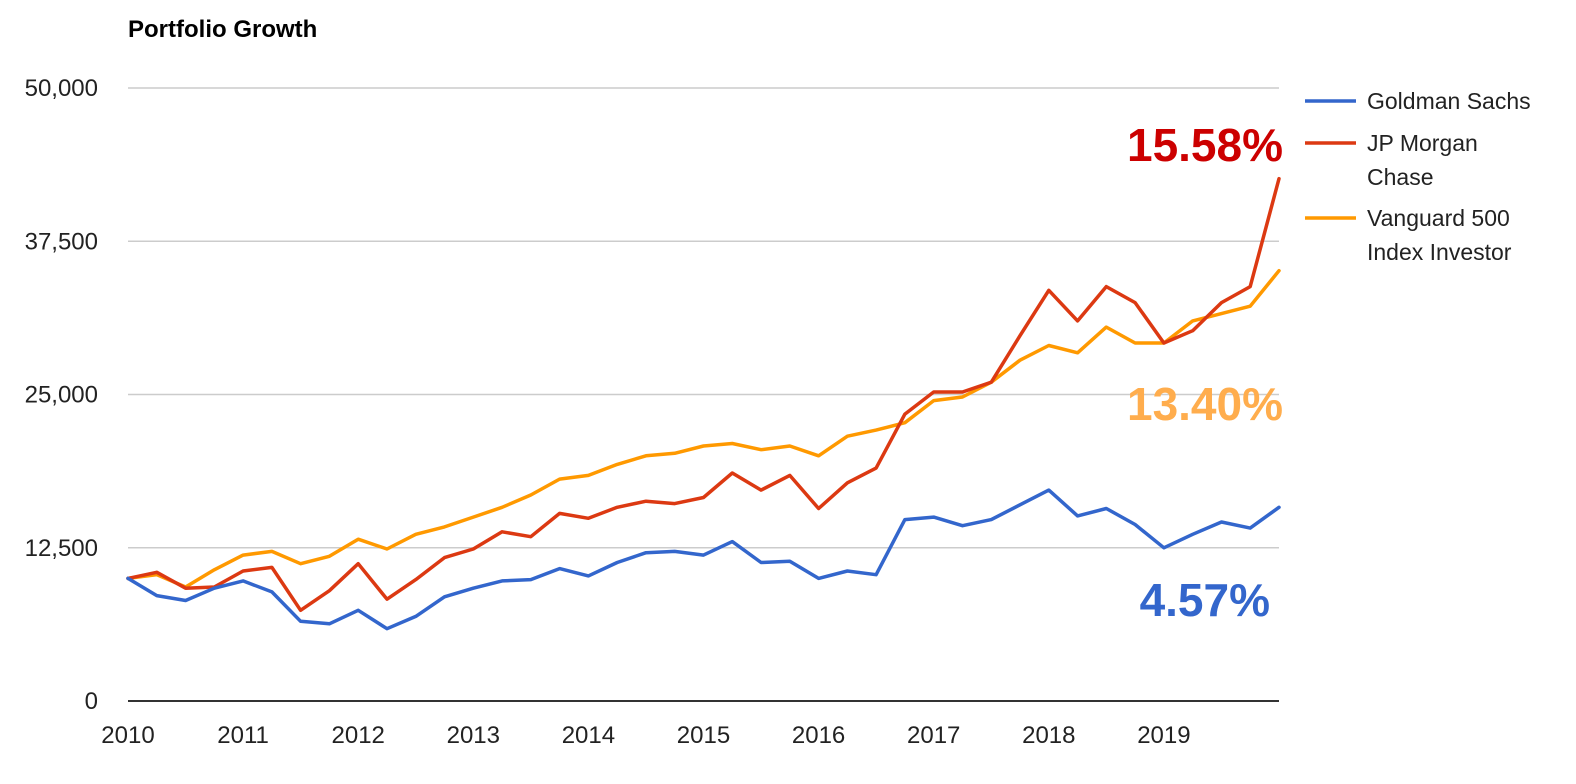  What do you see at coordinates (1439, 235) in the screenshot?
I see `legend-label: Vanguard 500 Index Investor` at bounding box center [1439, 235].